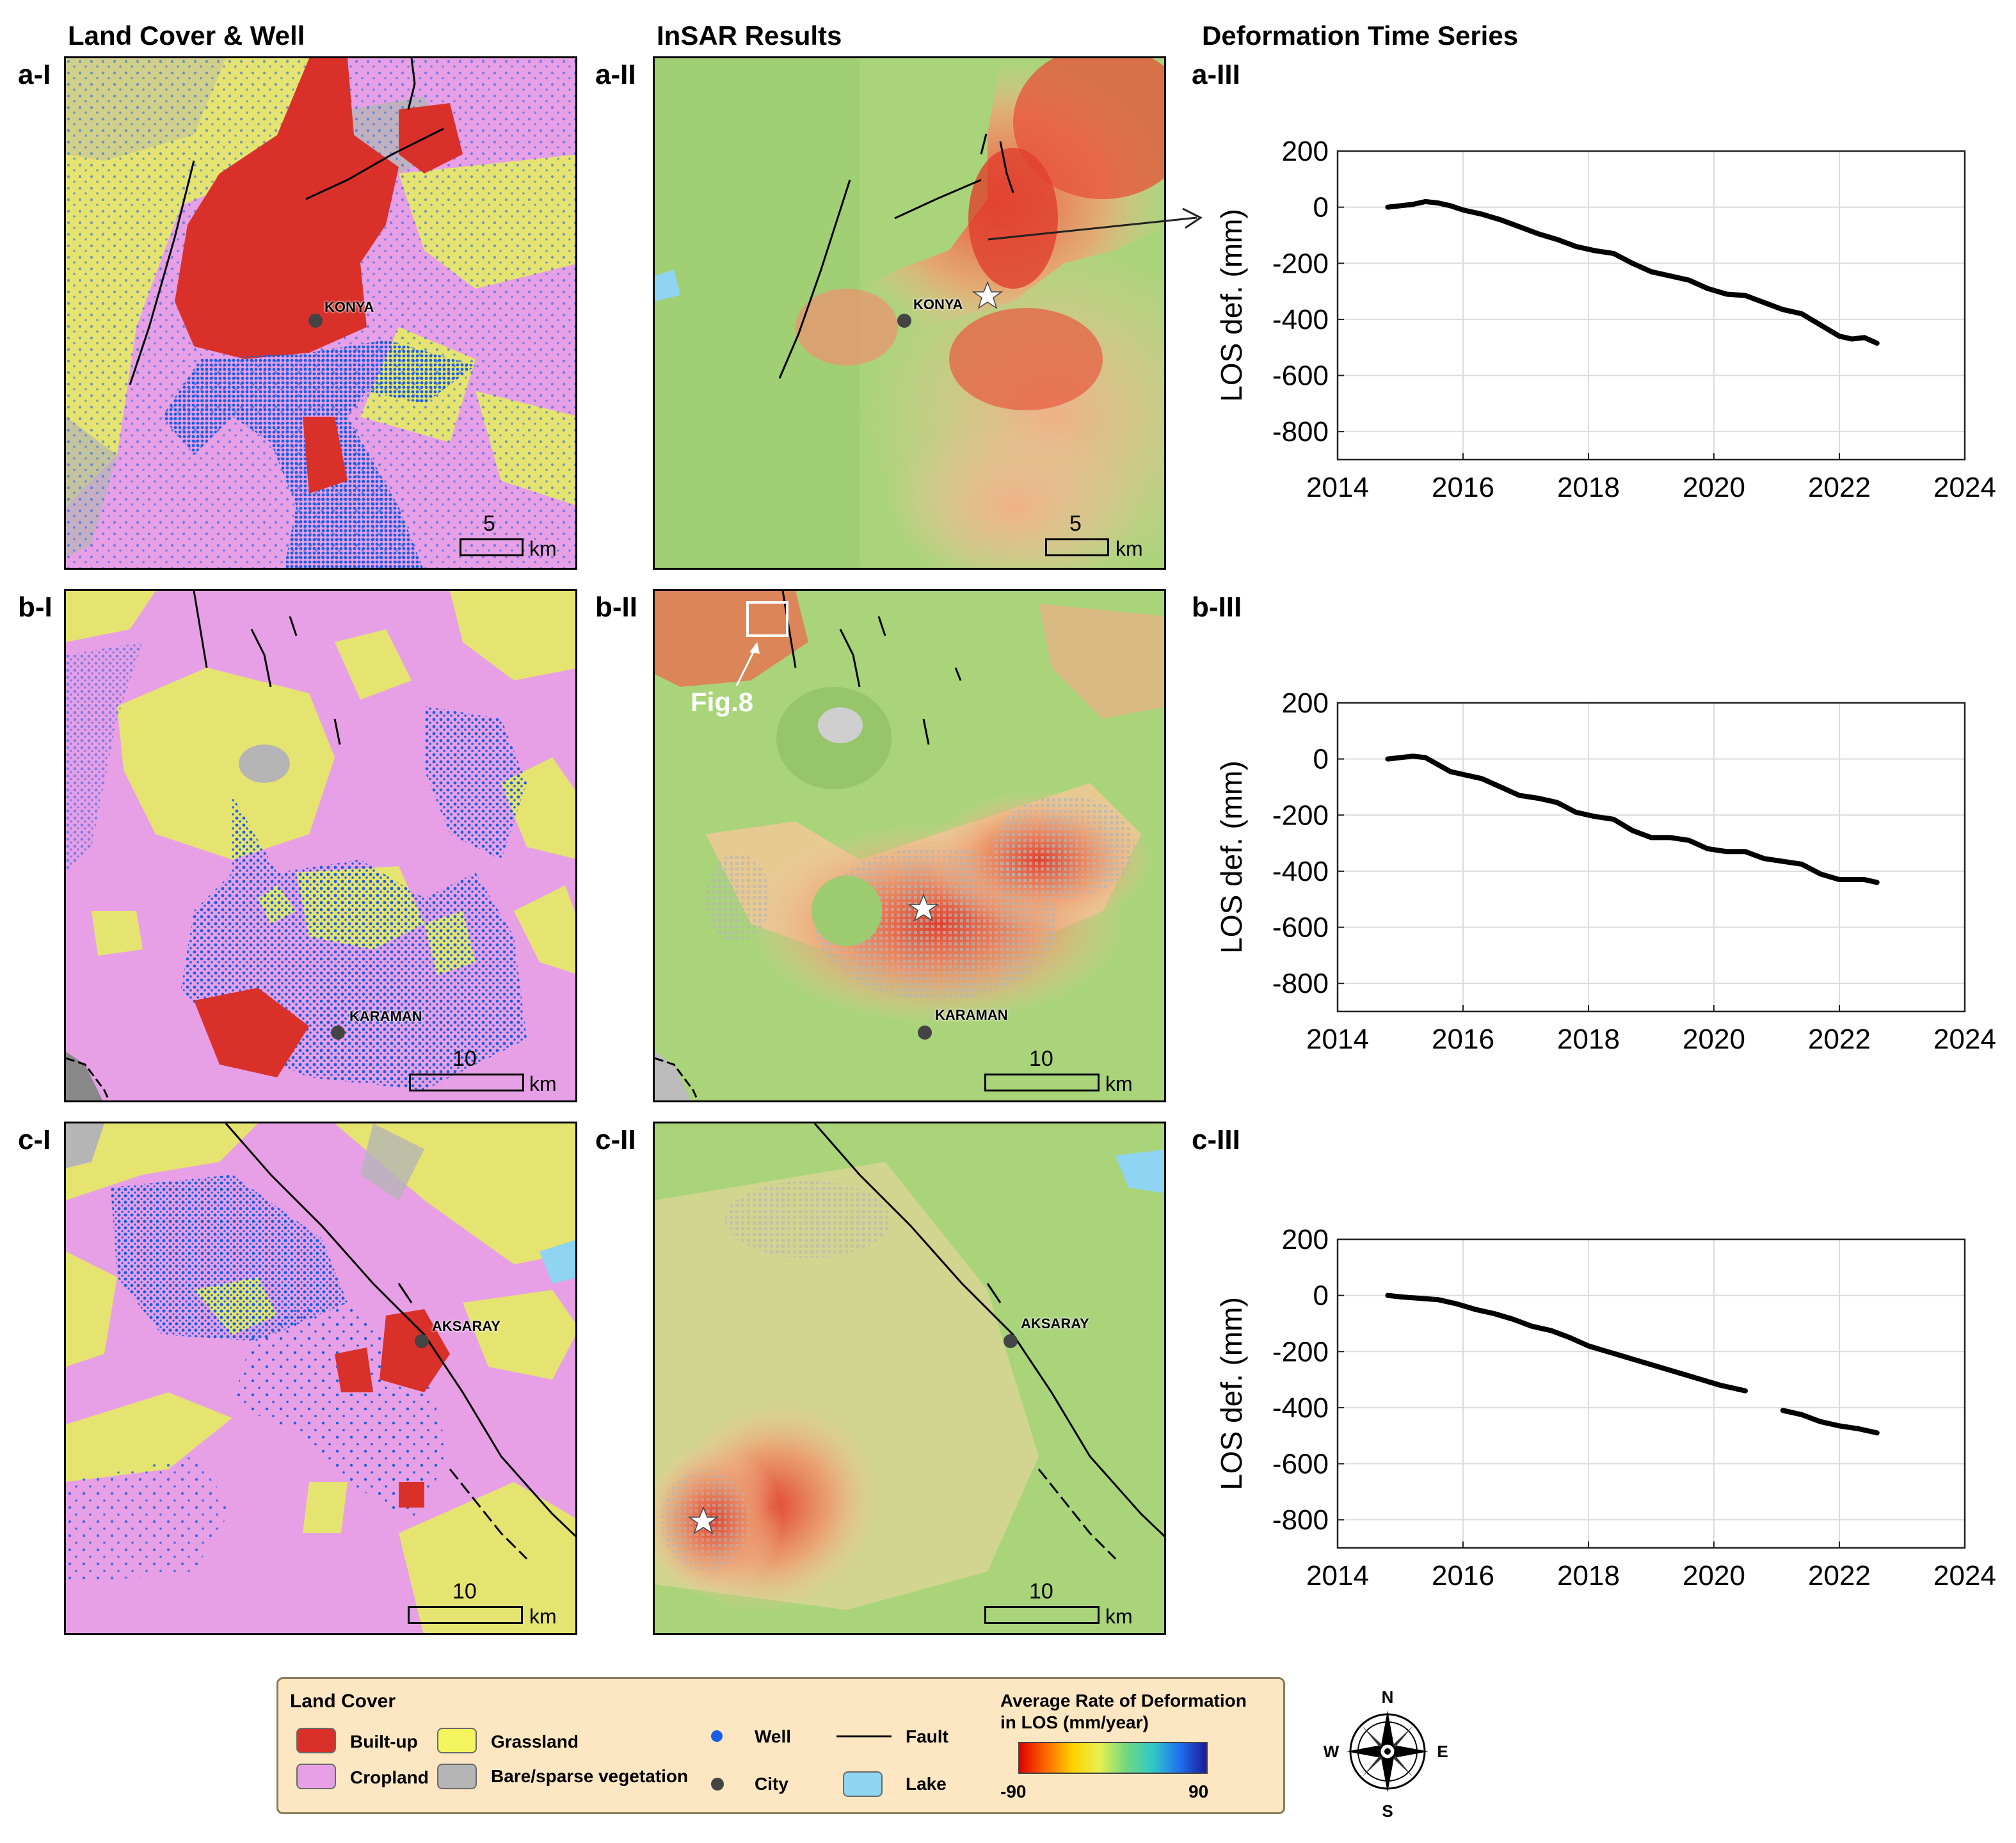 The width and height of the screenshot is (2016, 1843). Describe the element at coordinates (316, 1740) in the screenshot. I see `built-up-swatch` at that location.